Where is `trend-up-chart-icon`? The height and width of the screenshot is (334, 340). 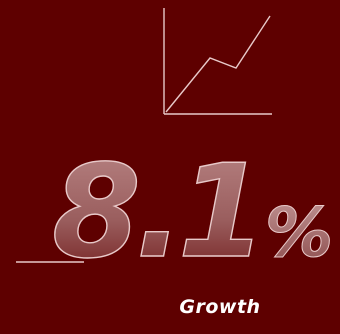 trend-up-chart-icon is located at coordinates (217, 61).